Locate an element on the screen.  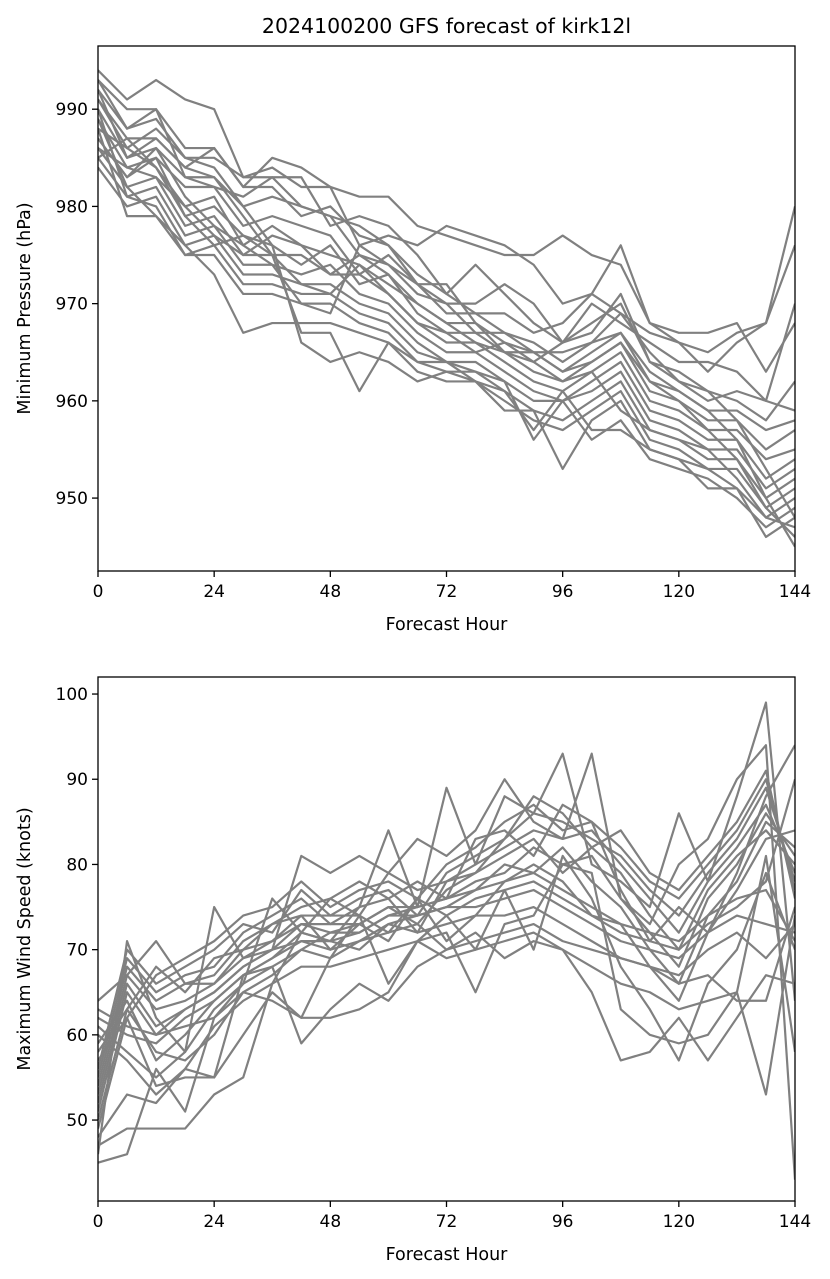
pressure-x-axis-label: Forecast Hour is located at coordinates (447, 625).